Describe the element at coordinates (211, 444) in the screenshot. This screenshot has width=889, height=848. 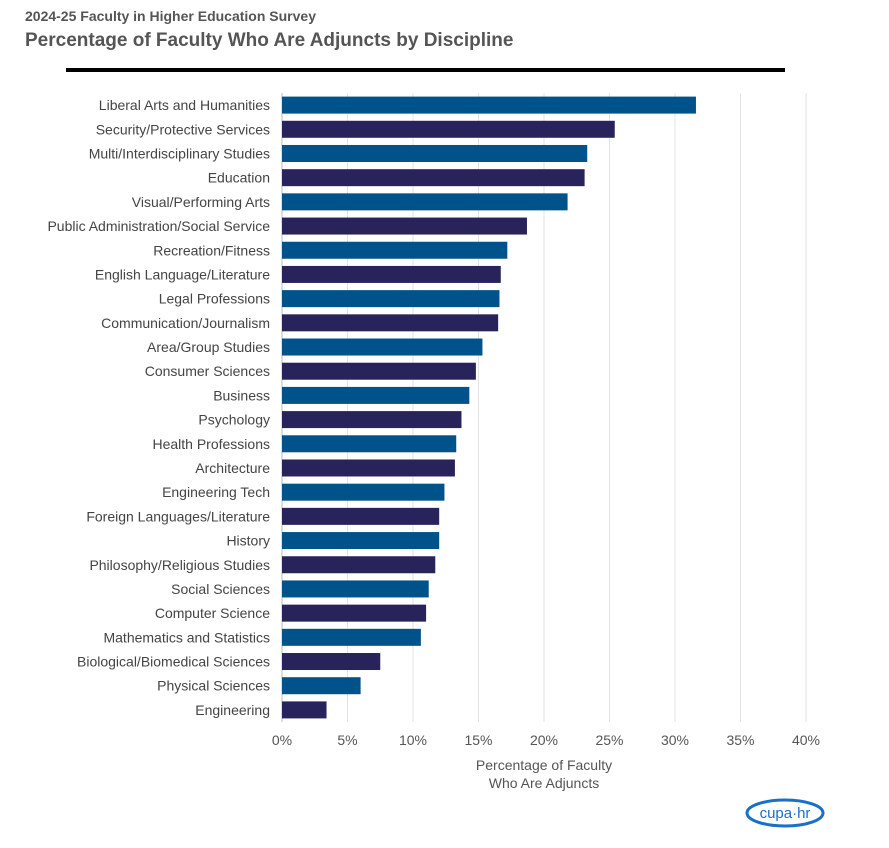
I see `category-label: Health Professions` at that location.